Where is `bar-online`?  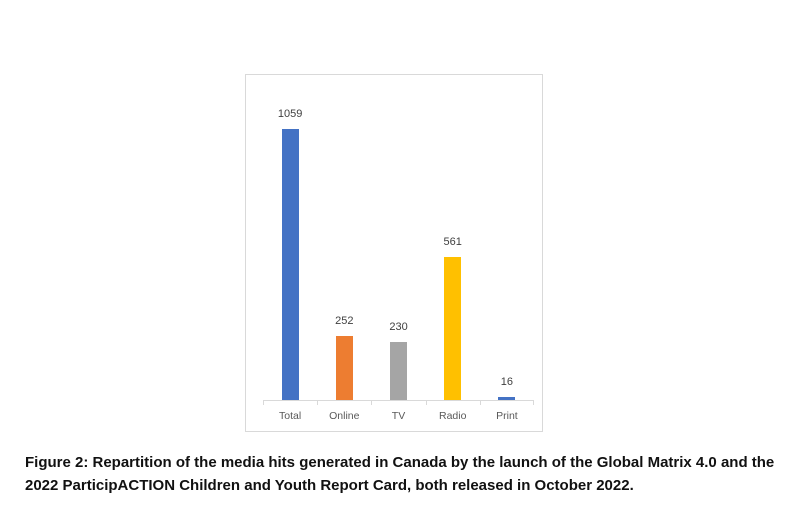
bar-online is located at coordinates (344, 368).